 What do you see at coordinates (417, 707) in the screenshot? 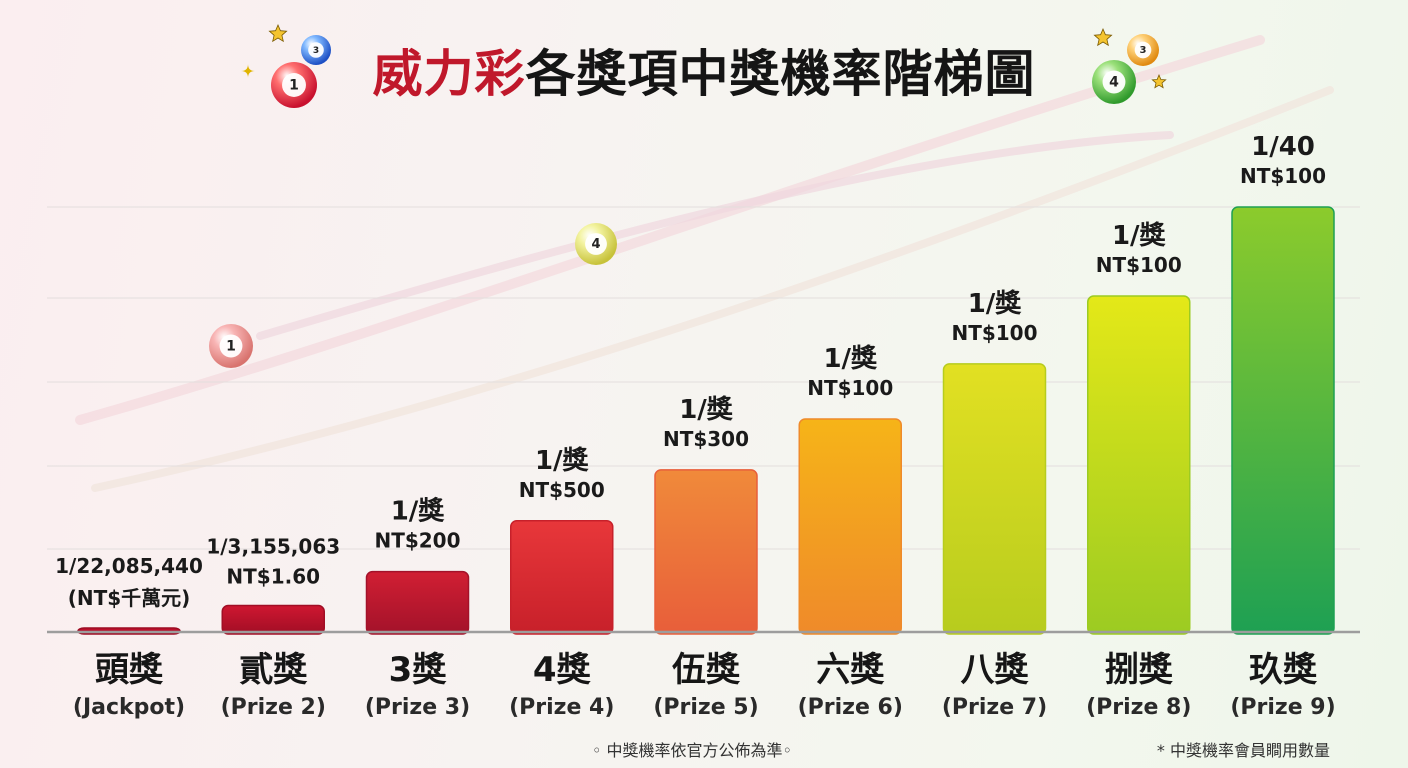
I see `category-sublabel: (Prize 3)` at bounding box center [417, 707].